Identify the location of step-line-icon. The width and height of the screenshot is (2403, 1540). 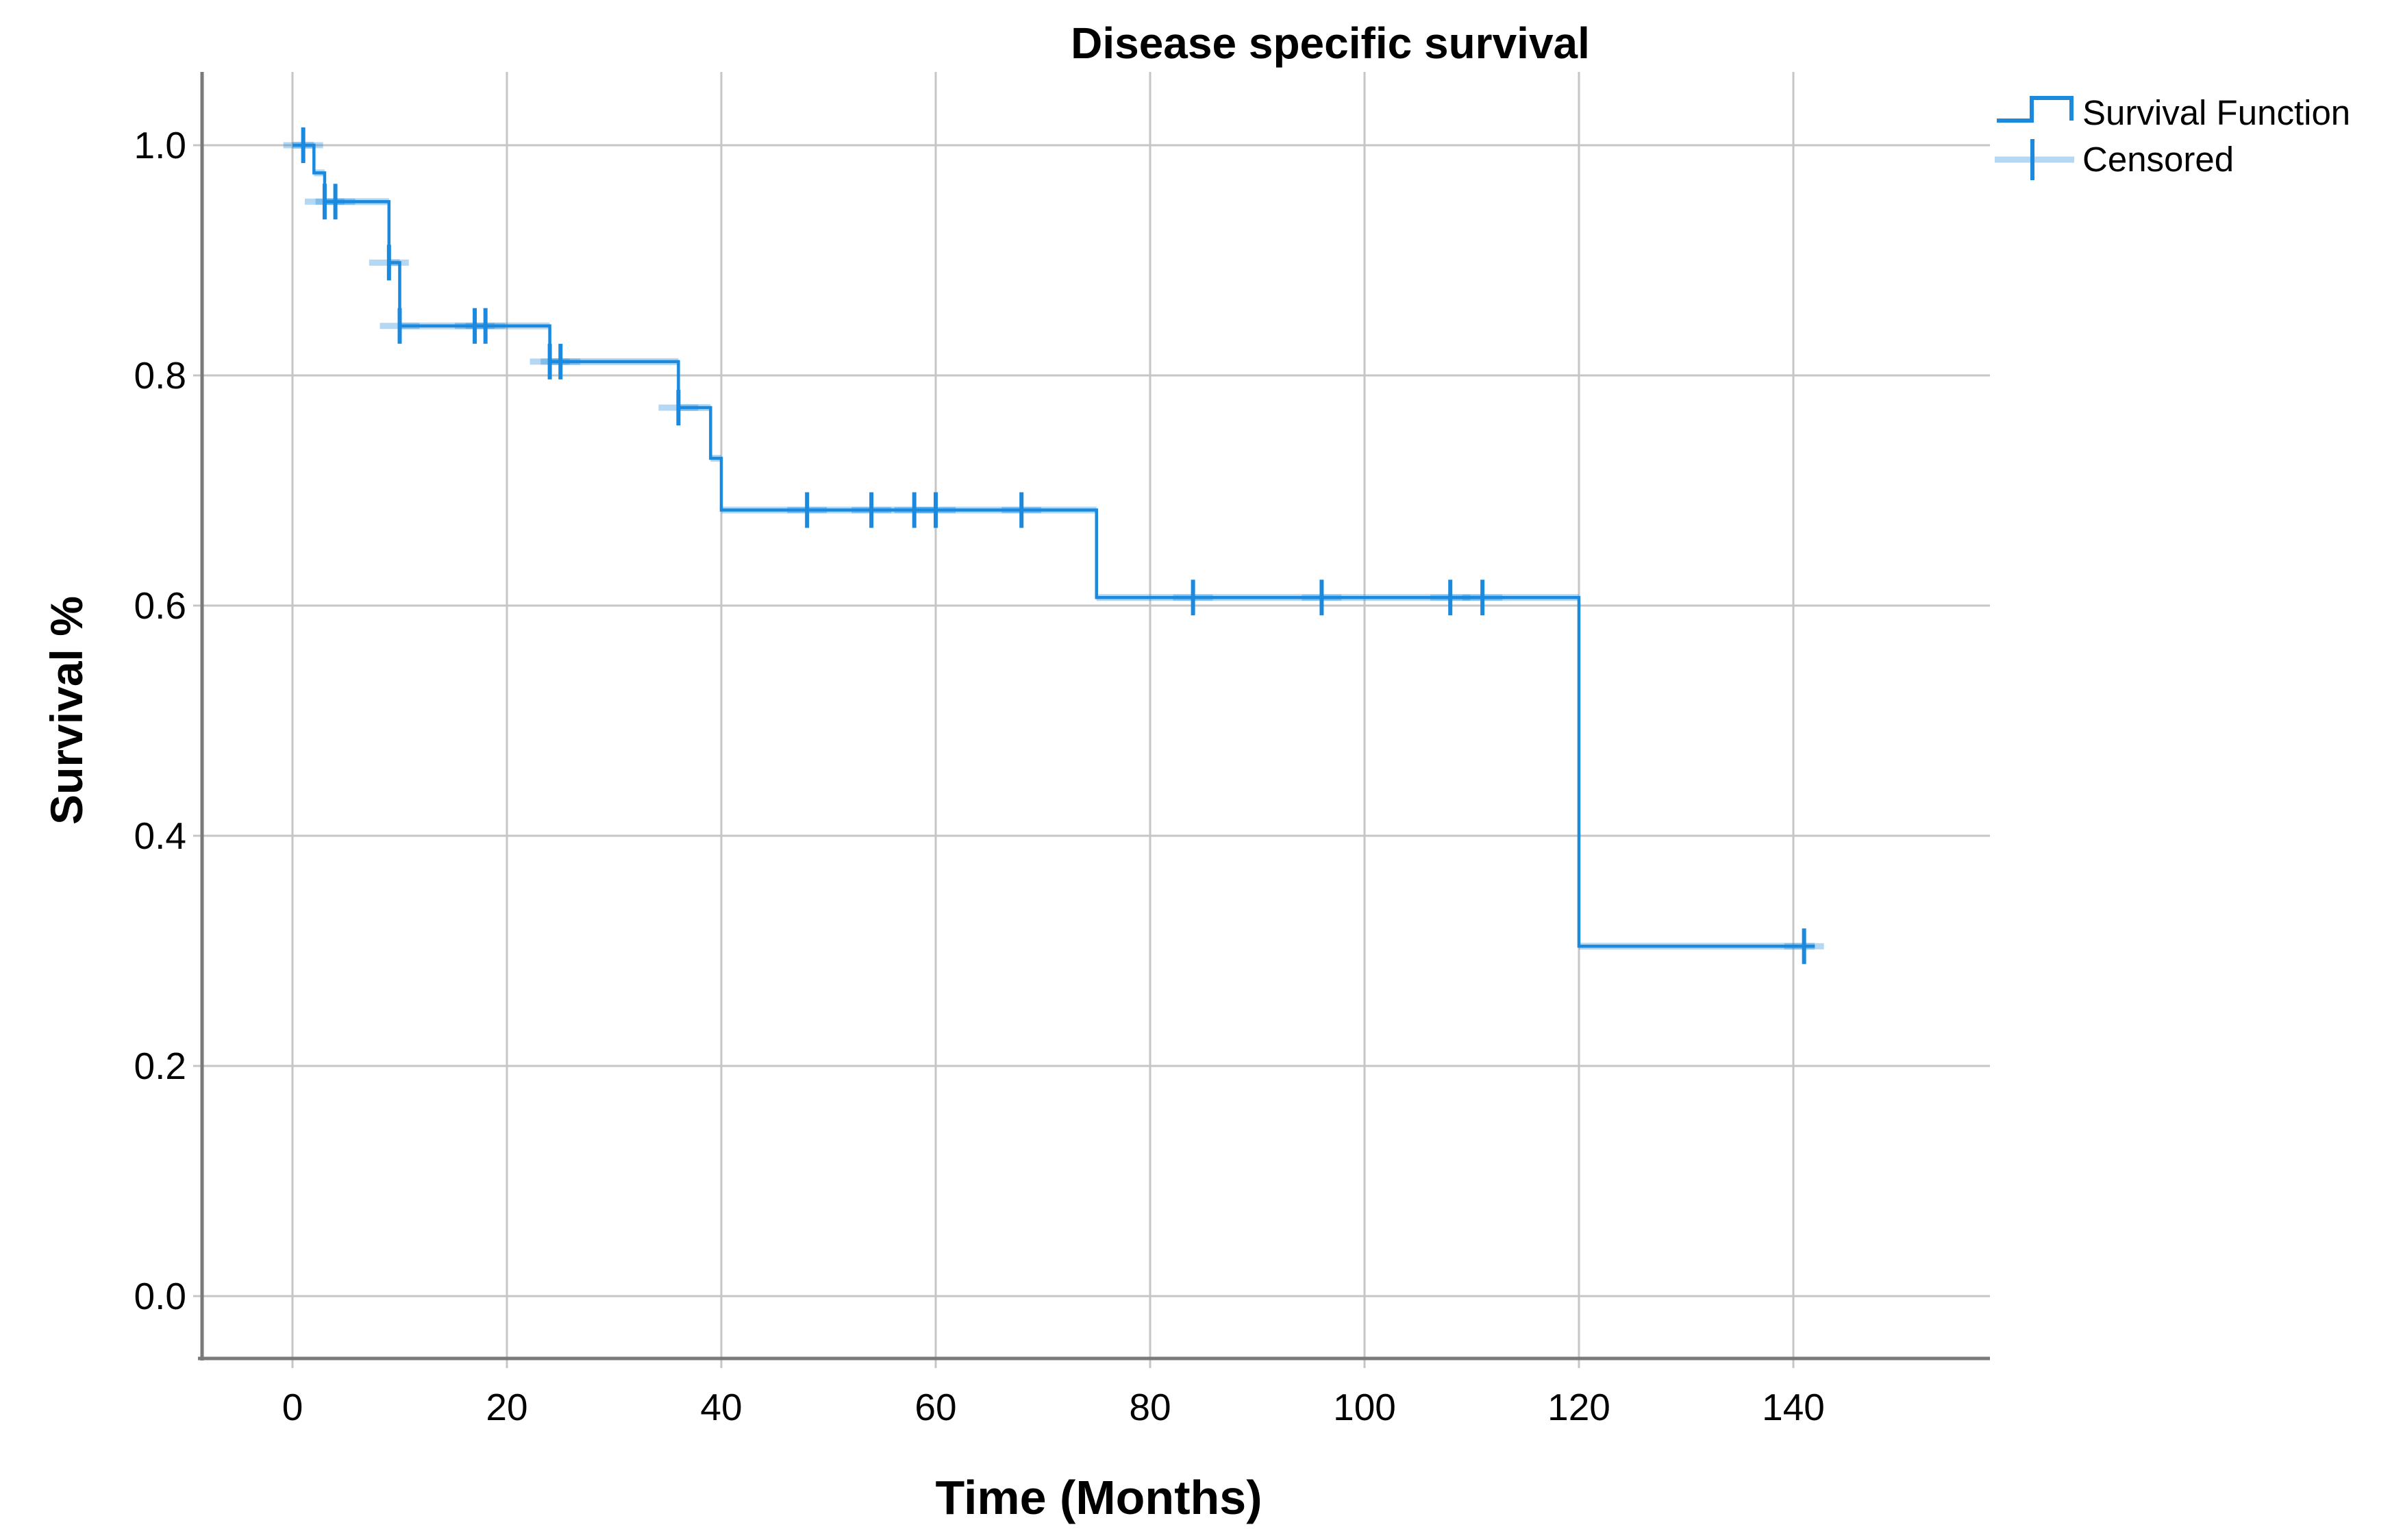
(2035, 109).